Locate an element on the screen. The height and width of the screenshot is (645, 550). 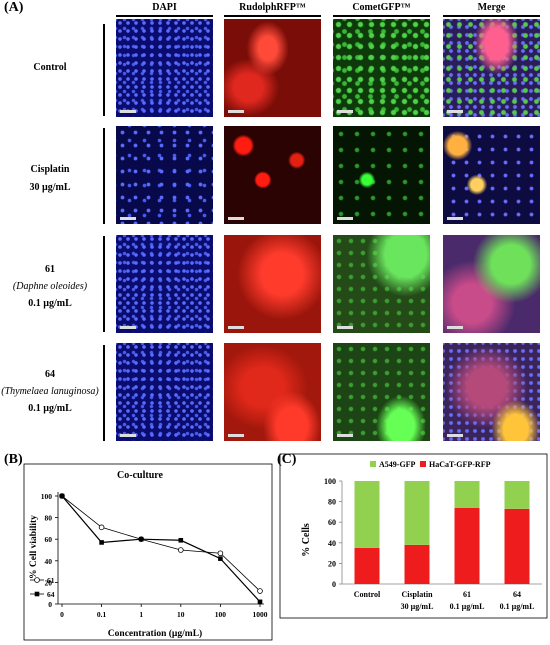
x-axis-label: Concentration (µg/mL) is located at coordinates (155, 633).